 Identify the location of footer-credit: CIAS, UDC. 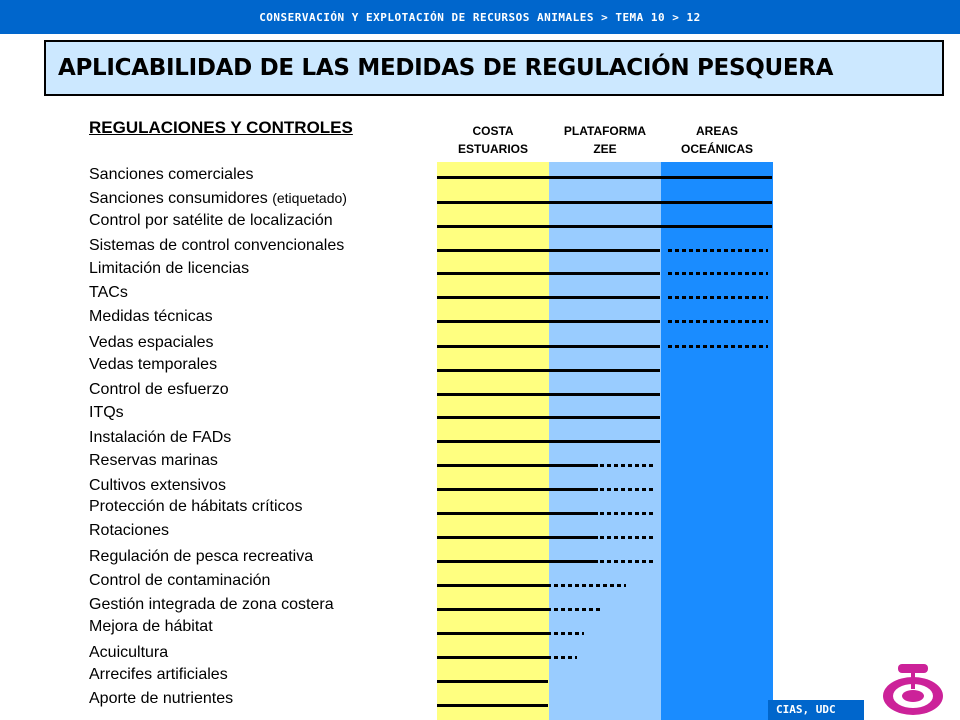
(816, 710).